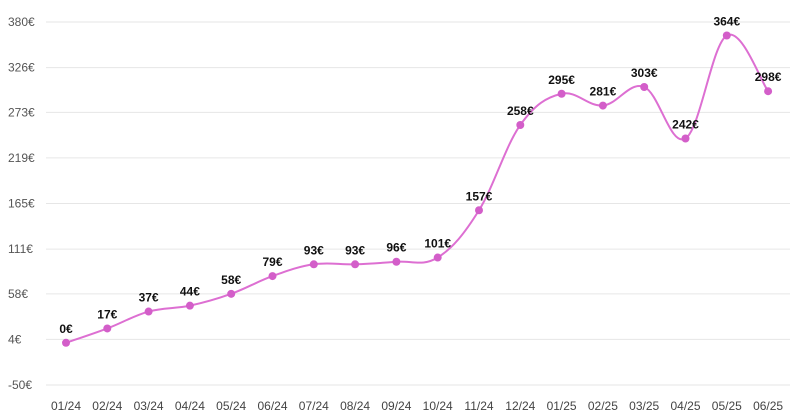 This screenshot has height=420, width=800. Describe the element at coordinates (479, 196) in the screenshot. I see `data-label: 157€` at that location.